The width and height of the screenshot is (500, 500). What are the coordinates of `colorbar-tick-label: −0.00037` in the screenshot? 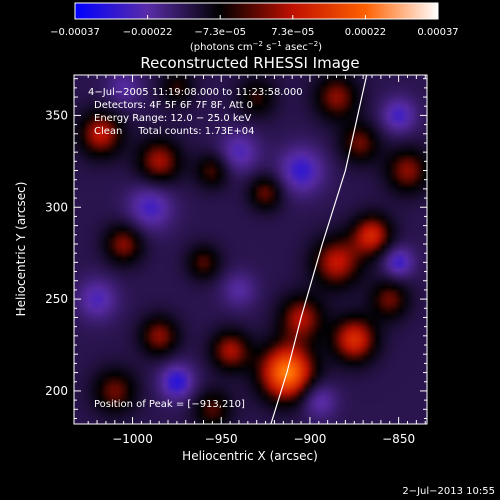 It's located at (75, 32).